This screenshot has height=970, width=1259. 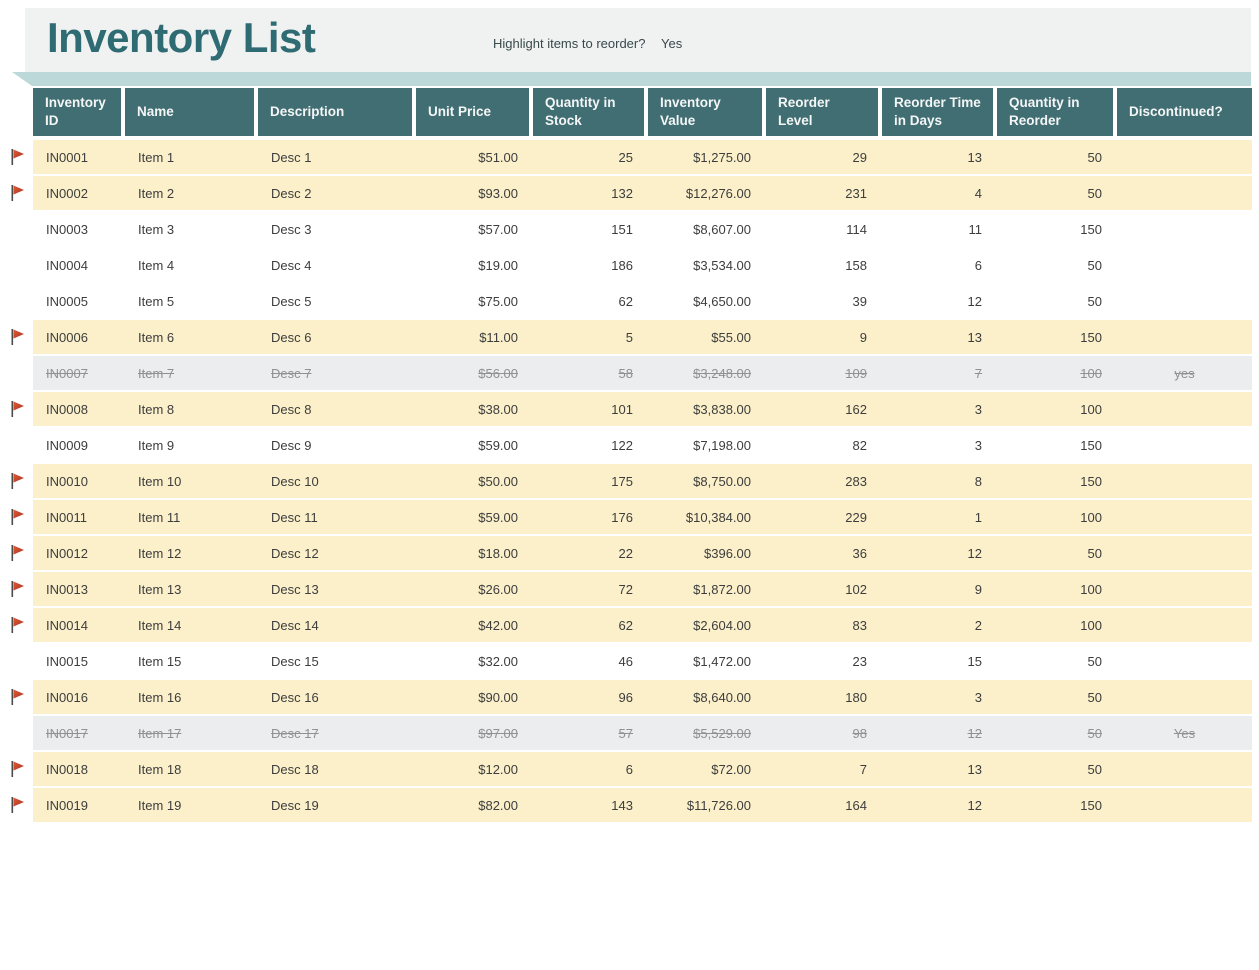 What do you see at coordinates (160, 697) in the screenshot?
I see `cell-name: Item 16` at bounding box center [160, 697].